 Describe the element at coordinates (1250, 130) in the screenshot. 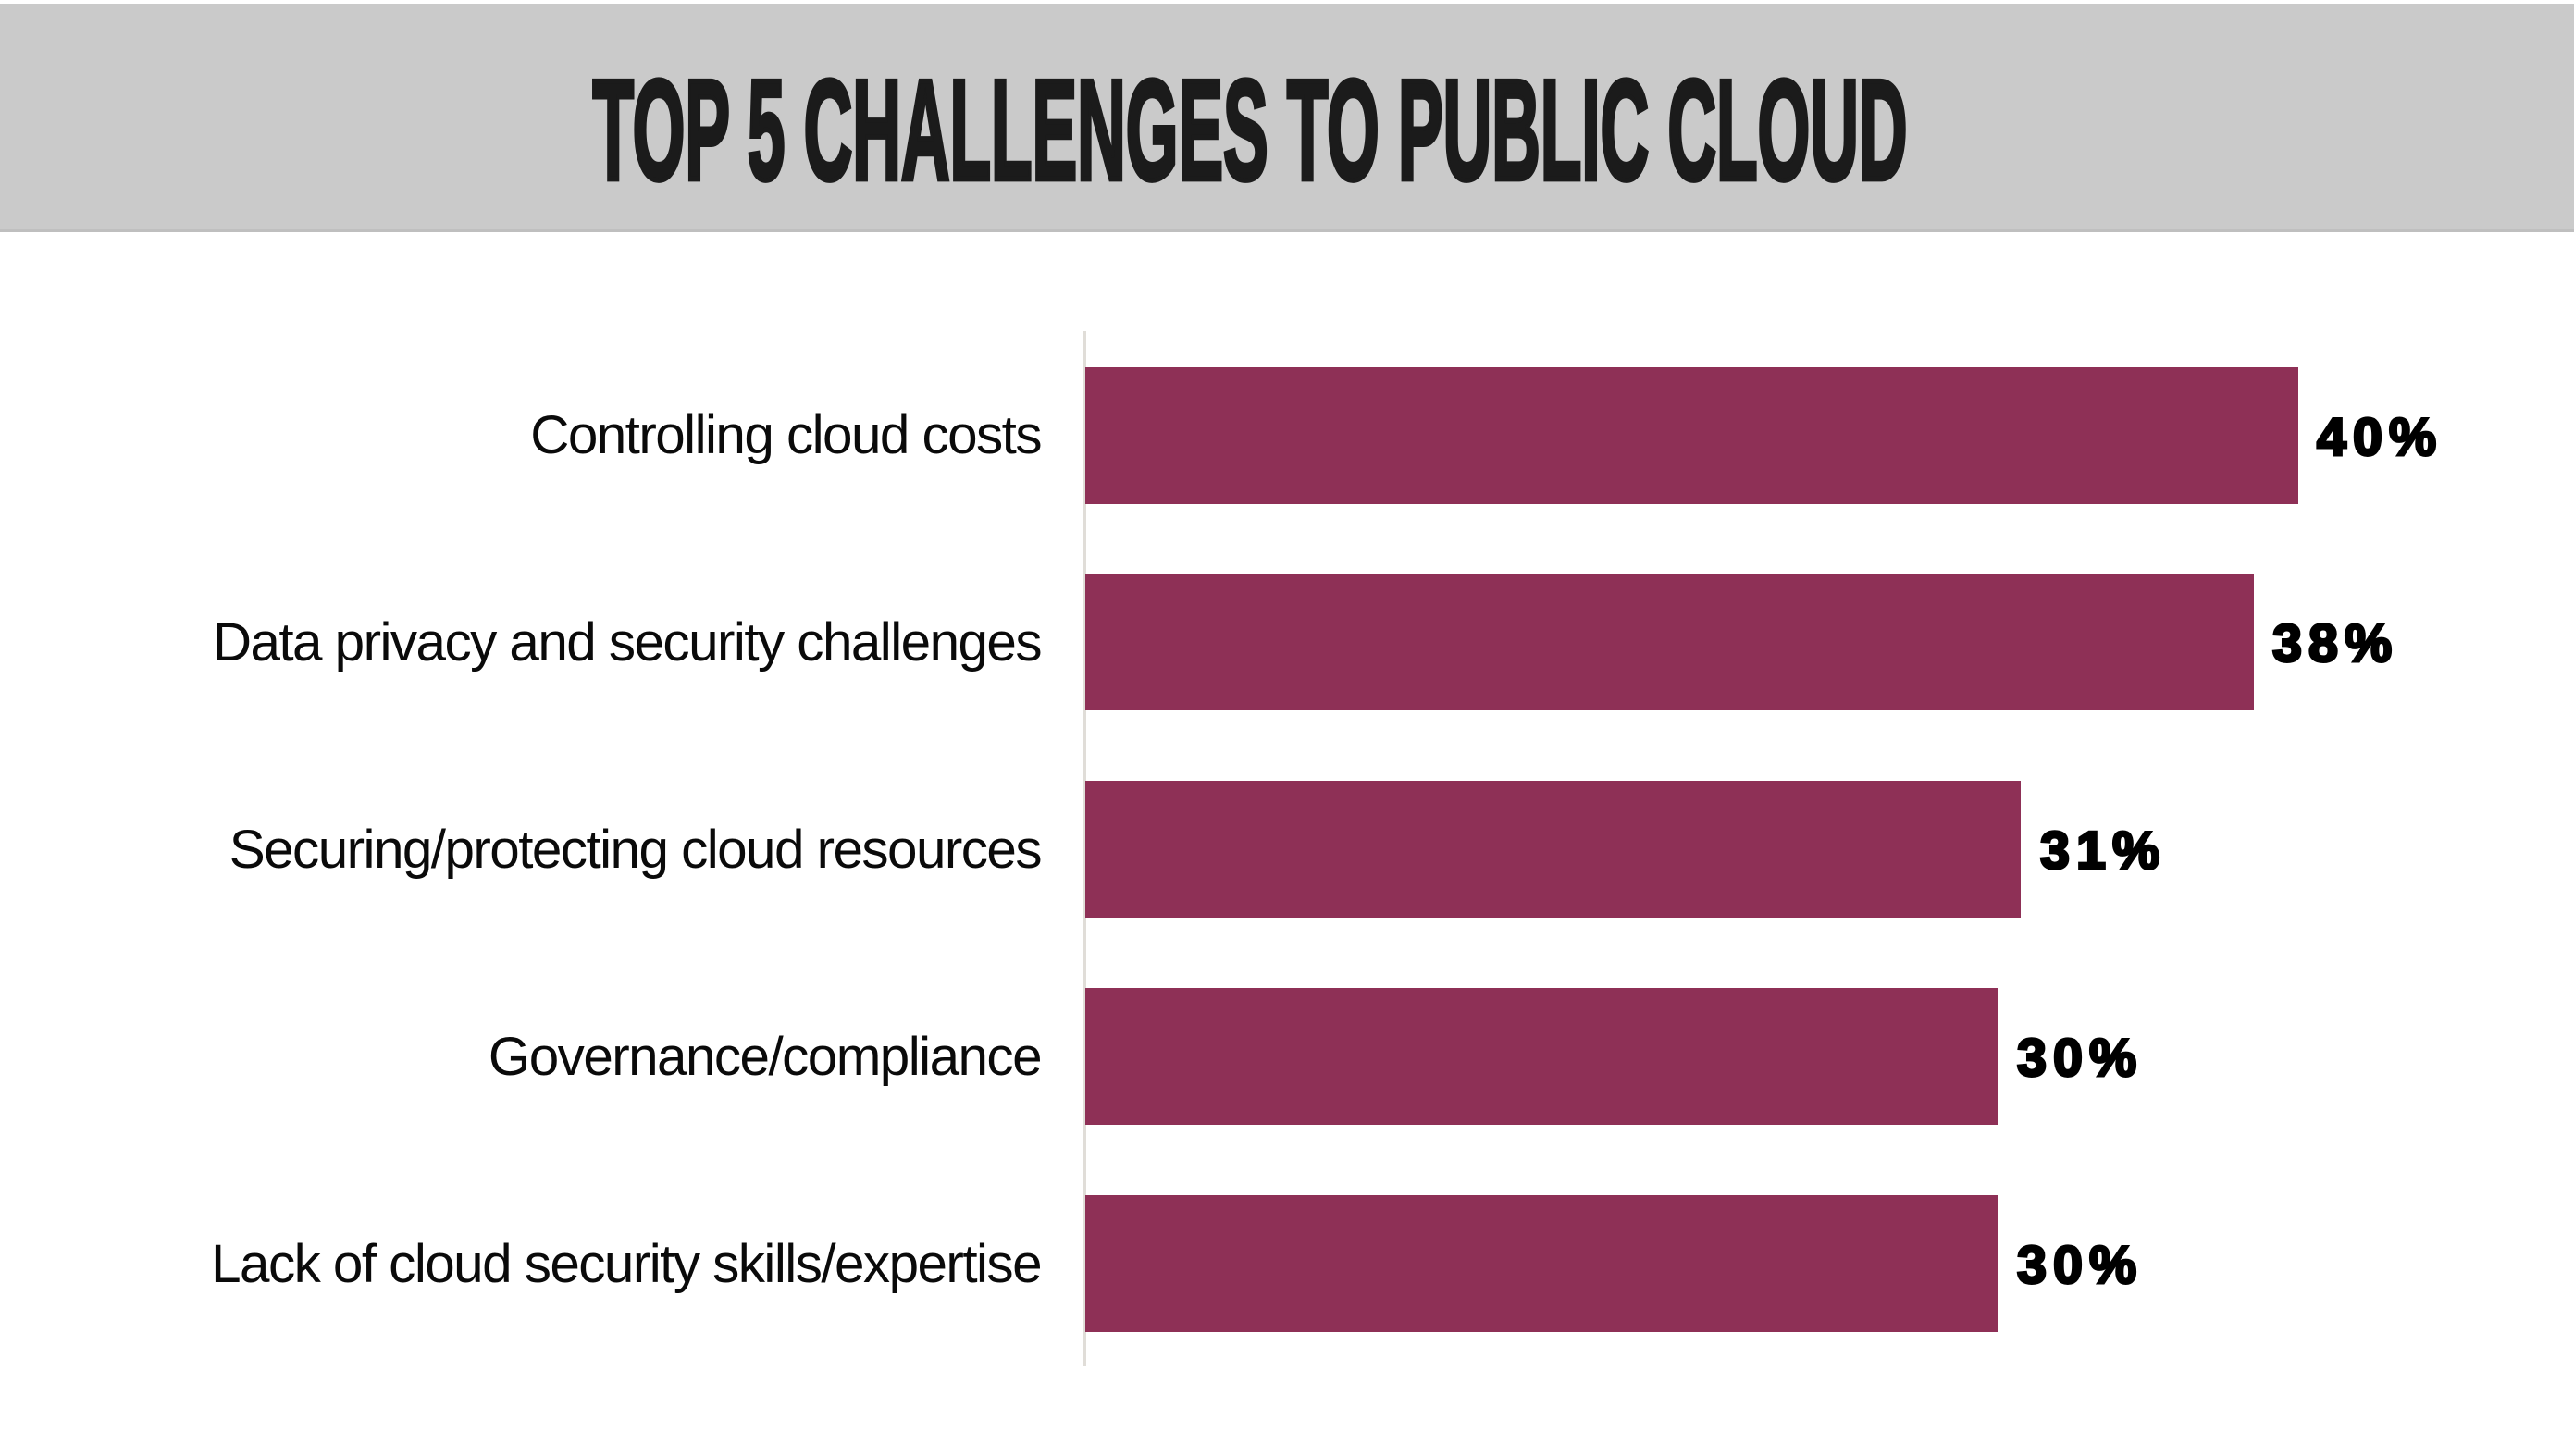

I see `svg-text:TOP 5 CHALLENGES TO PUBLIC CLO: TOP 5 CHALLENGES TO PUBLIC CLOUD` at that location.